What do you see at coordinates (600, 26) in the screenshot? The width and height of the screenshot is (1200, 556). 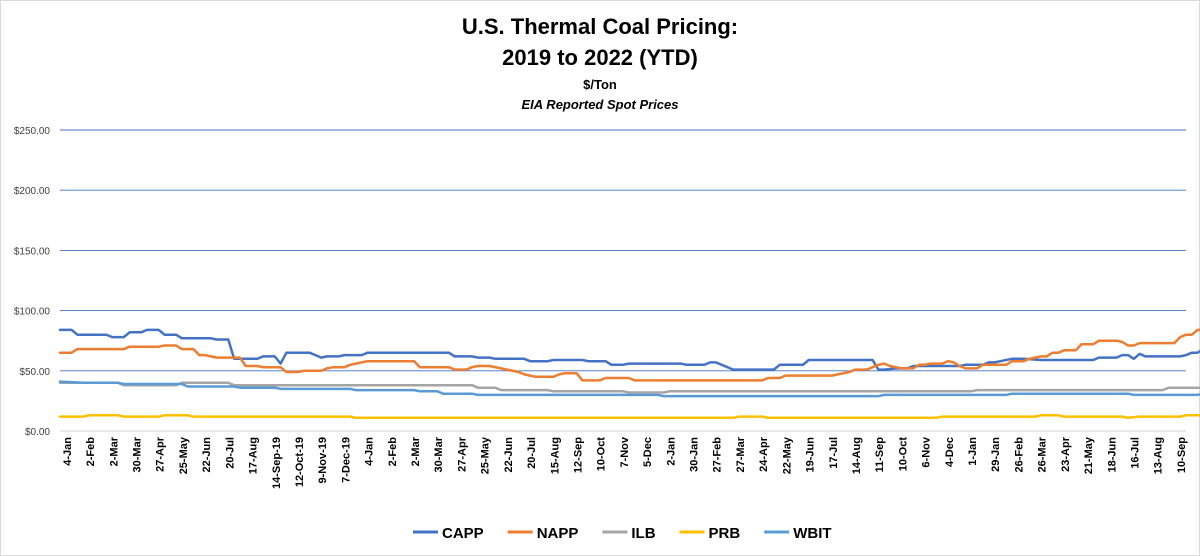 I see `chart-title: U.S. Thermal Coal Pricing:` at bounding box center [600, 26].